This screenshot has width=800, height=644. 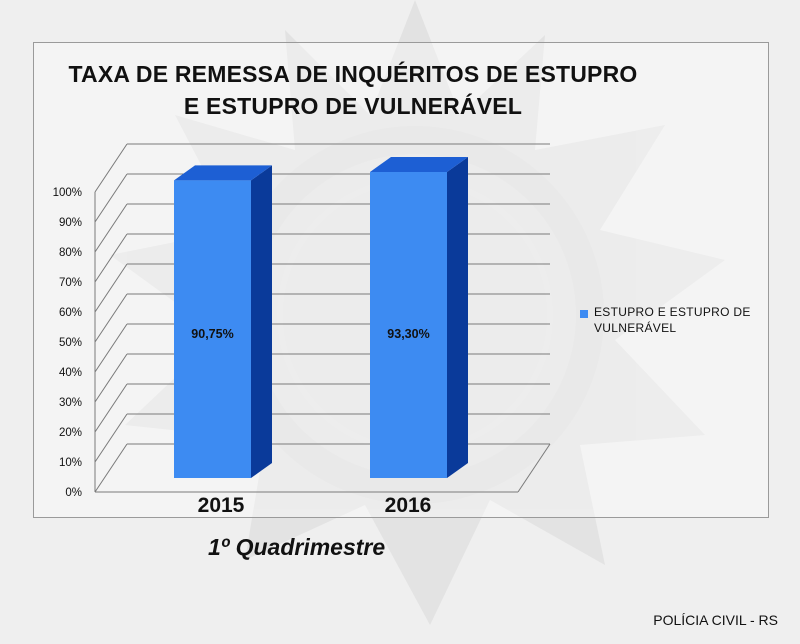 I want to click on y-tick-label: 10%, so click(x=70, y=463).